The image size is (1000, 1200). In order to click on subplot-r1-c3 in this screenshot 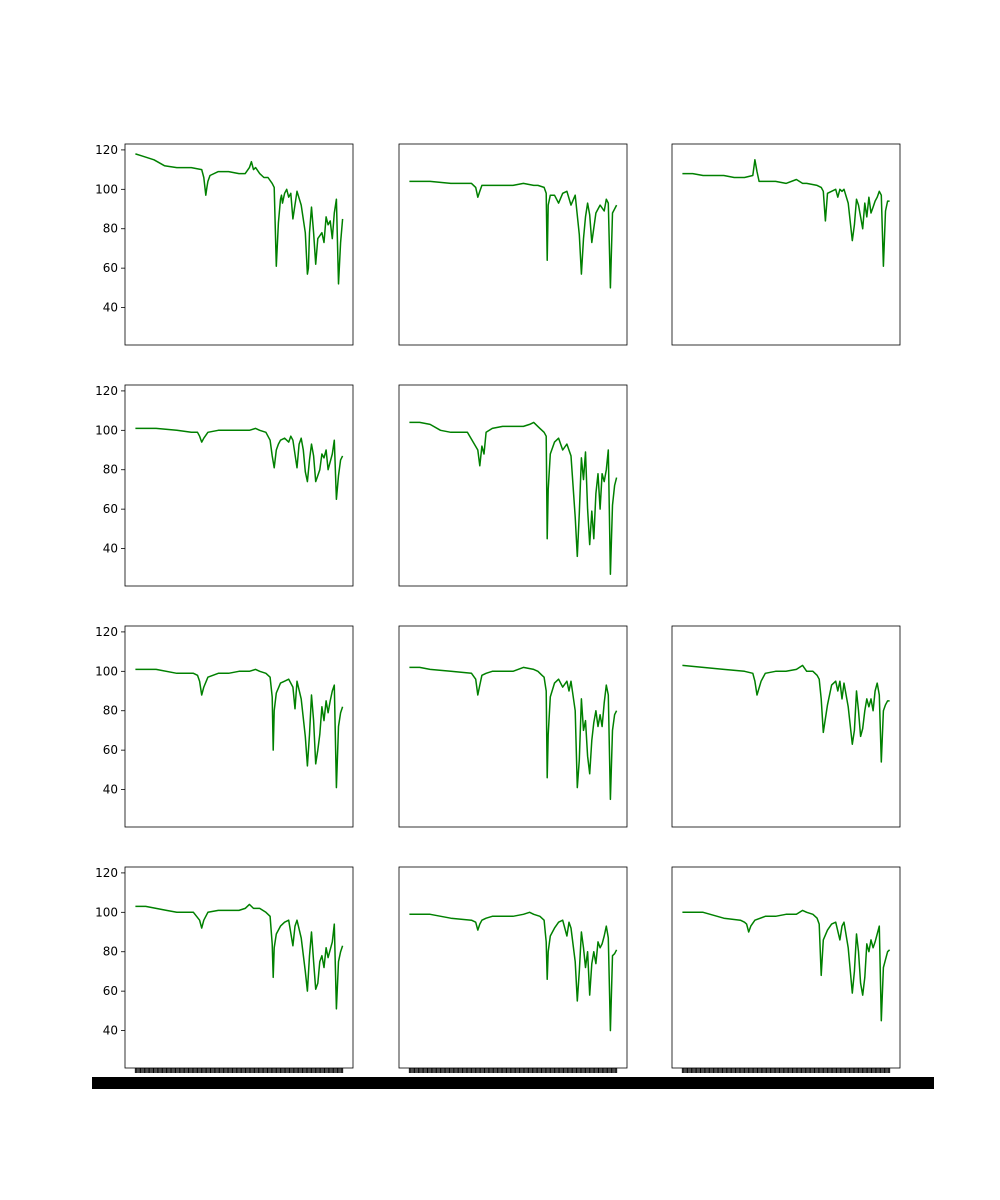, I will do `click(786, 244)`.